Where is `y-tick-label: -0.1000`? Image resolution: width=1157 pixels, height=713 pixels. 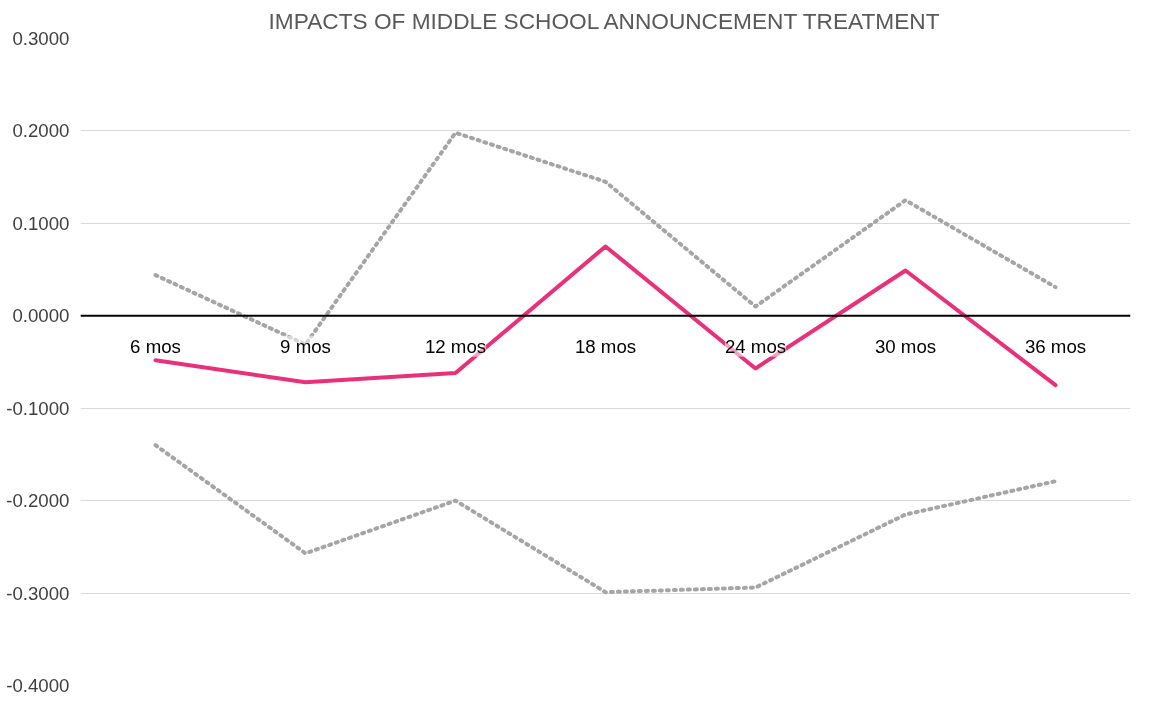 y-tick-label: -0.1000 is located at coordinates (38, 408).